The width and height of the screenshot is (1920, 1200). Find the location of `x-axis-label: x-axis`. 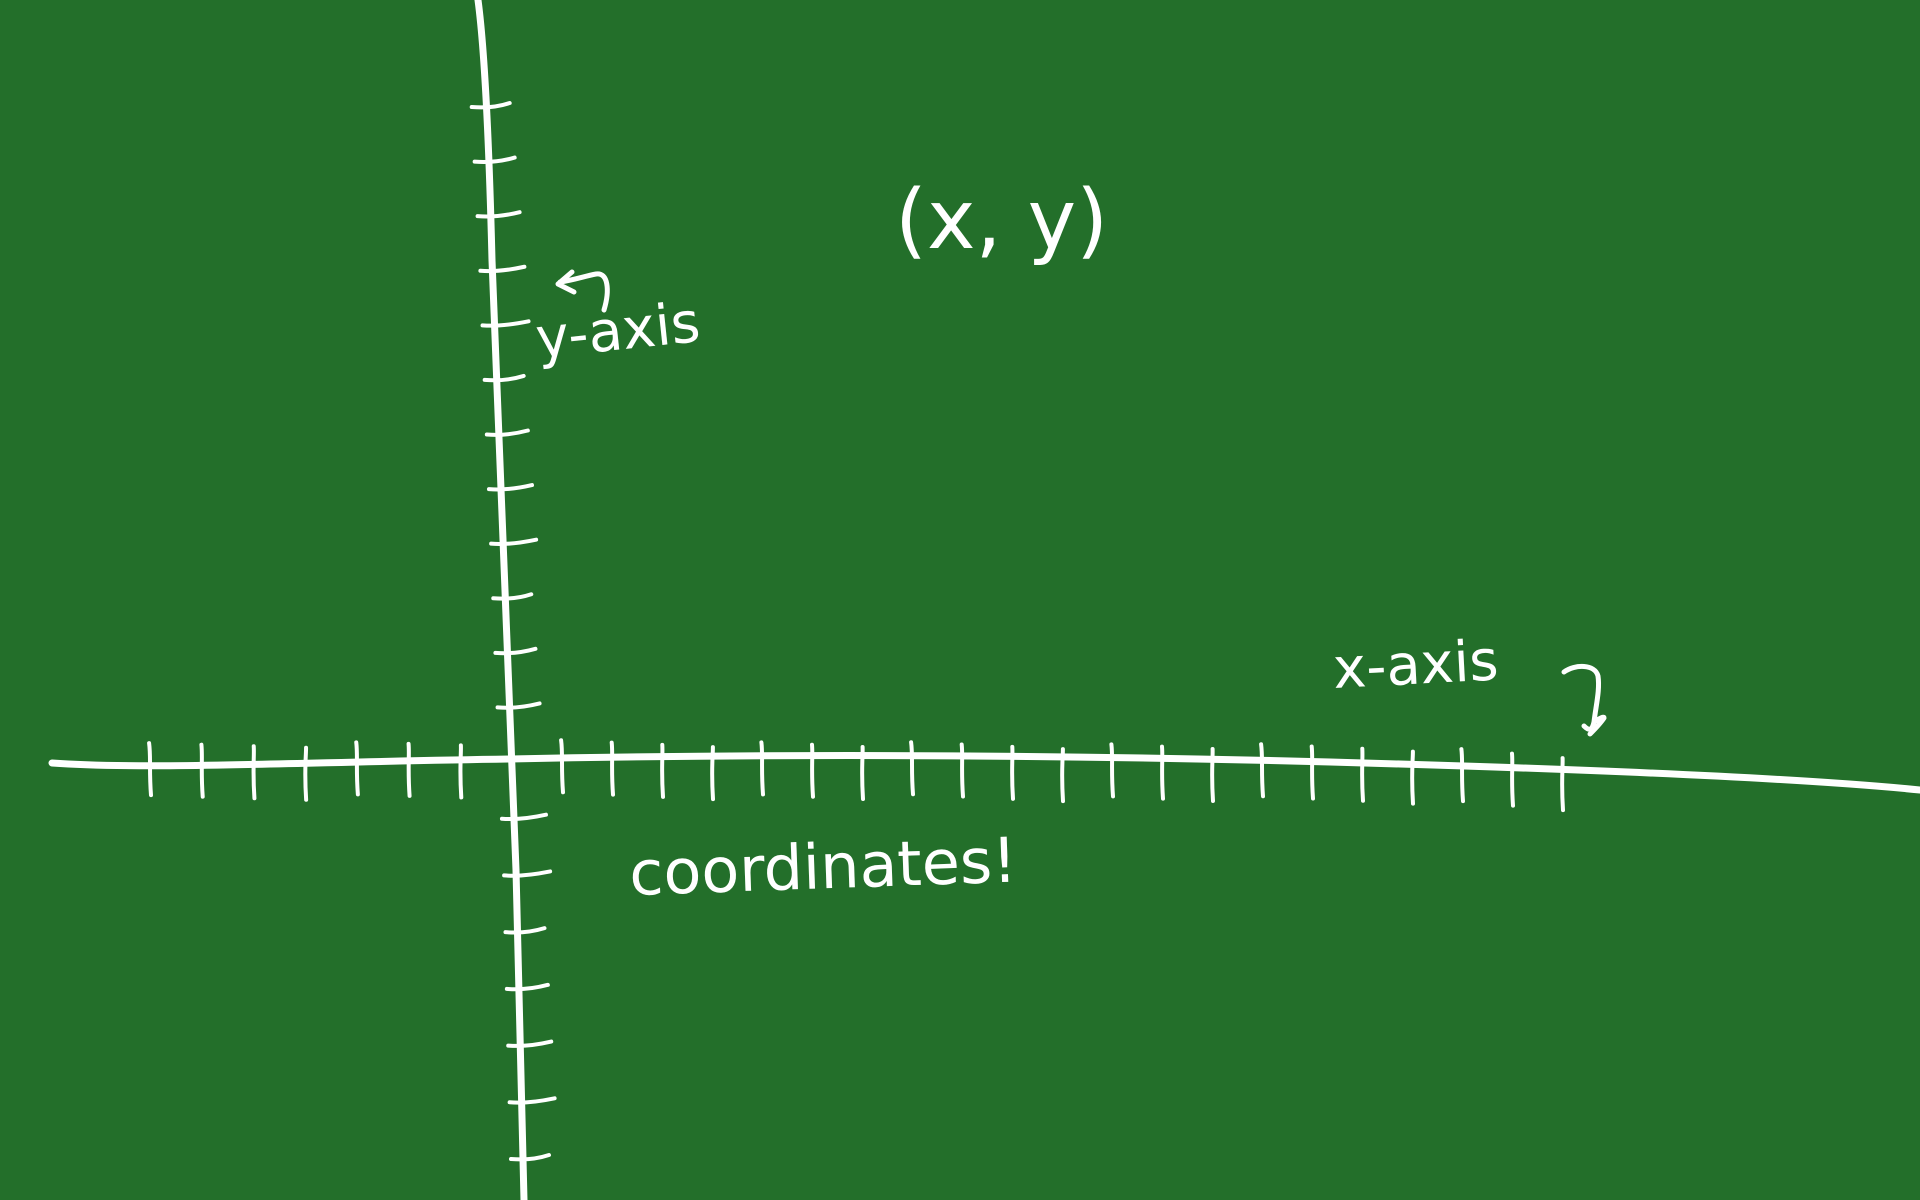

x-axis-label: x-axis is located at coordinates (1415, 665).